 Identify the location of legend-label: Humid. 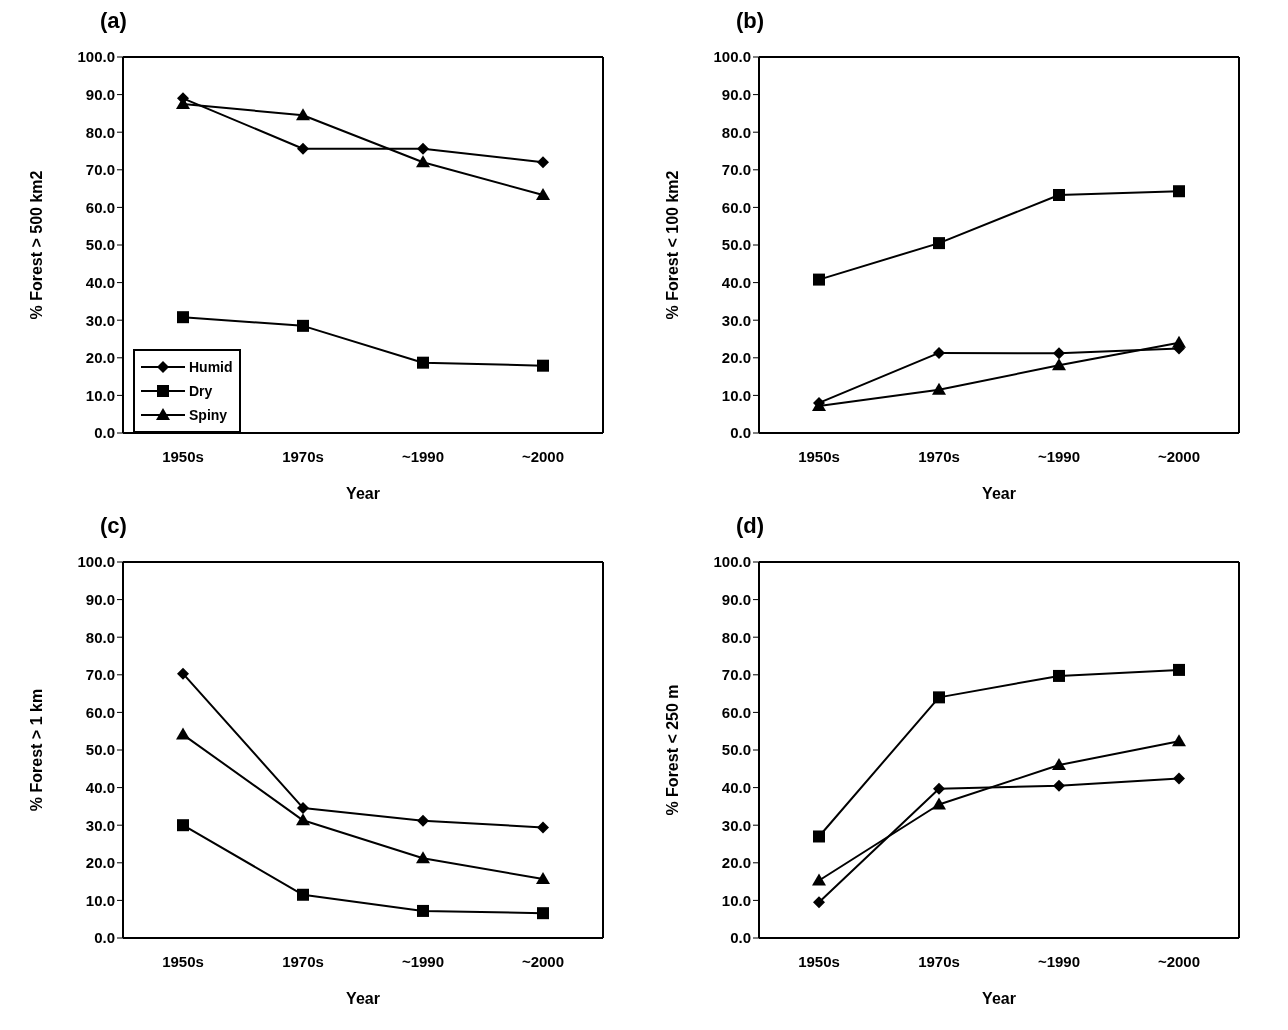
(211, 367).